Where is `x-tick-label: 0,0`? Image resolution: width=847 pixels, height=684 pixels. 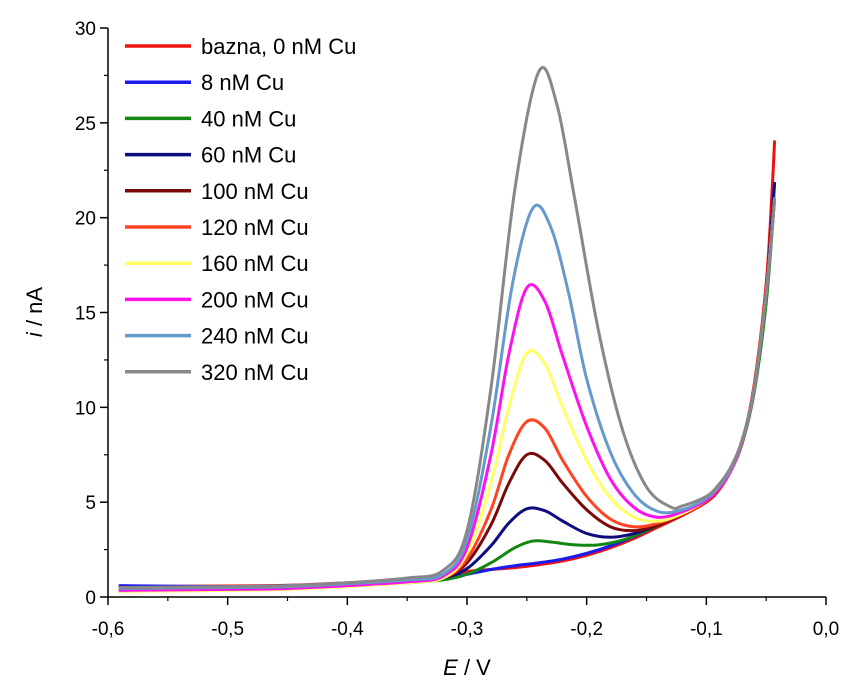 x-tick-label: 0,0 is located at coordinates (826, 629).